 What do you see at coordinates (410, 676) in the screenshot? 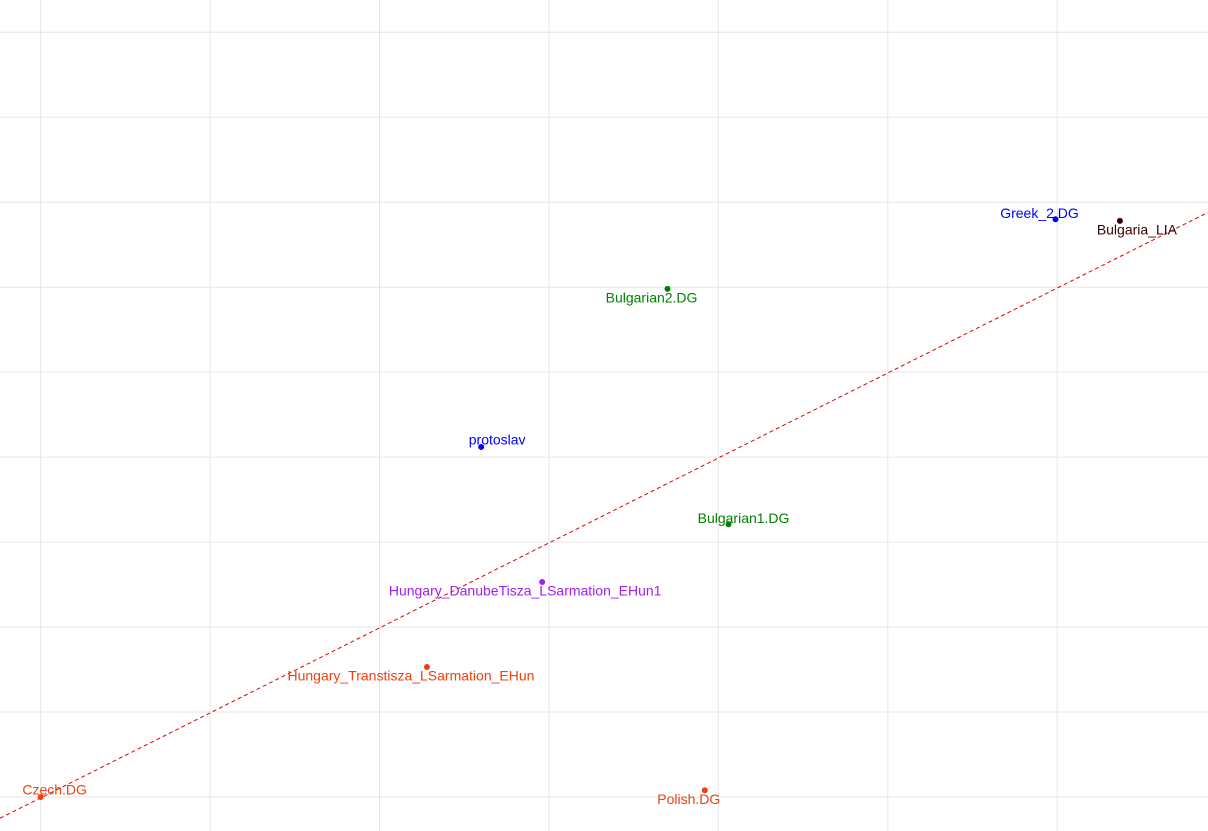
I see `point-label: Hungary_Transtisza_LSarmation_EHun` at bounding box center [410, 676].